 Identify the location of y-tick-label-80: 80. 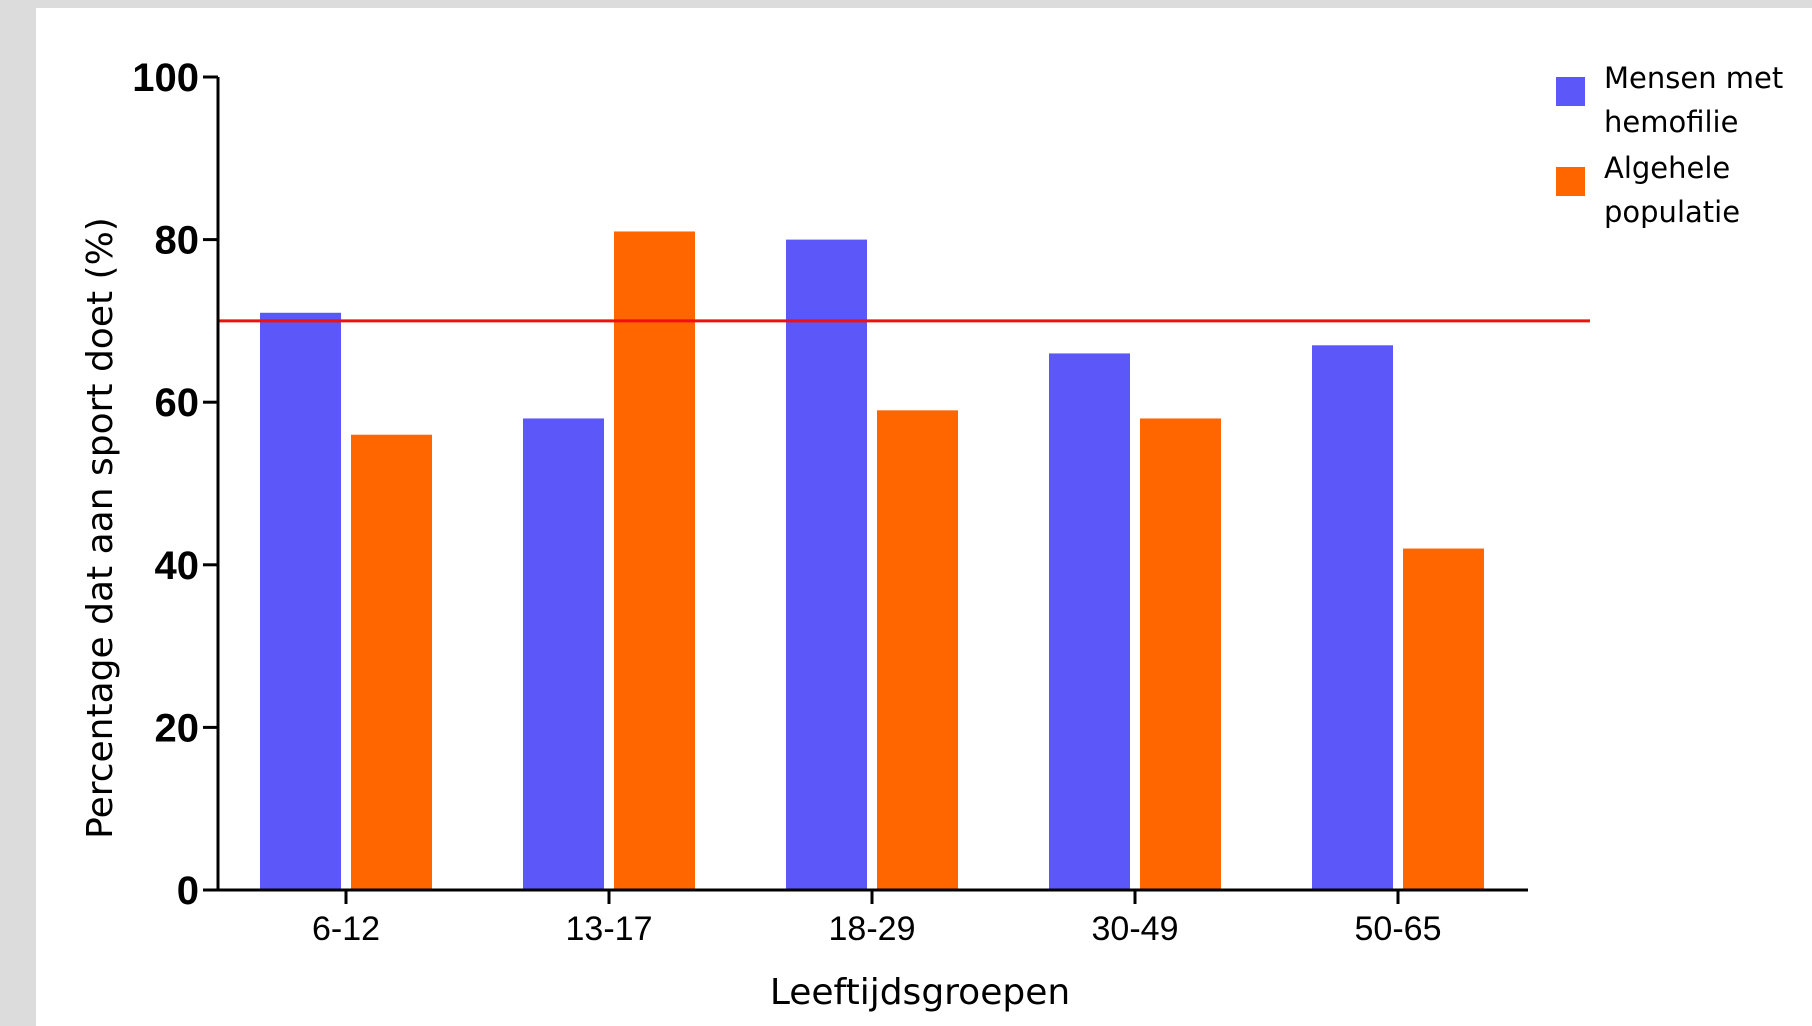
(177, 241).